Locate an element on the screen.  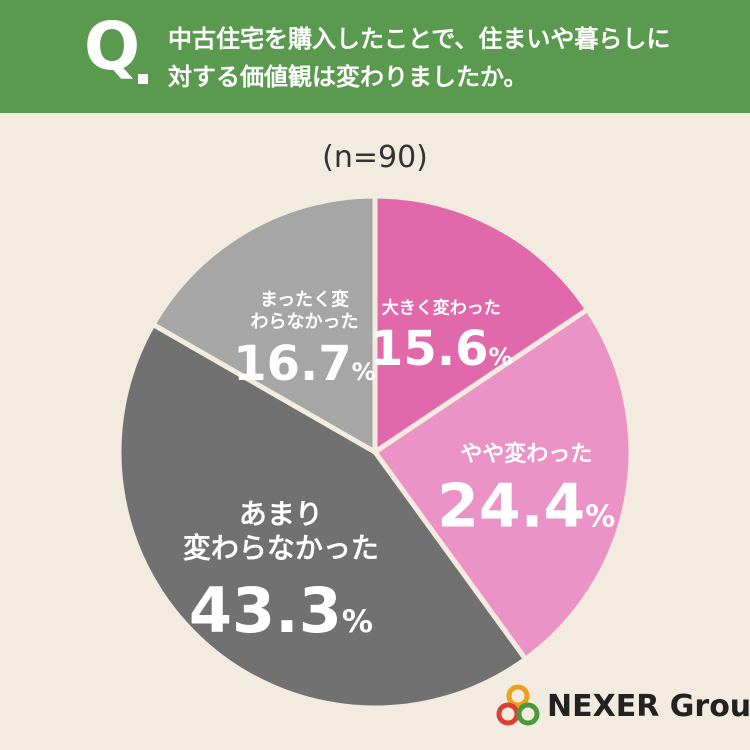
q-mark: Q is located at coordinates (112, 46).